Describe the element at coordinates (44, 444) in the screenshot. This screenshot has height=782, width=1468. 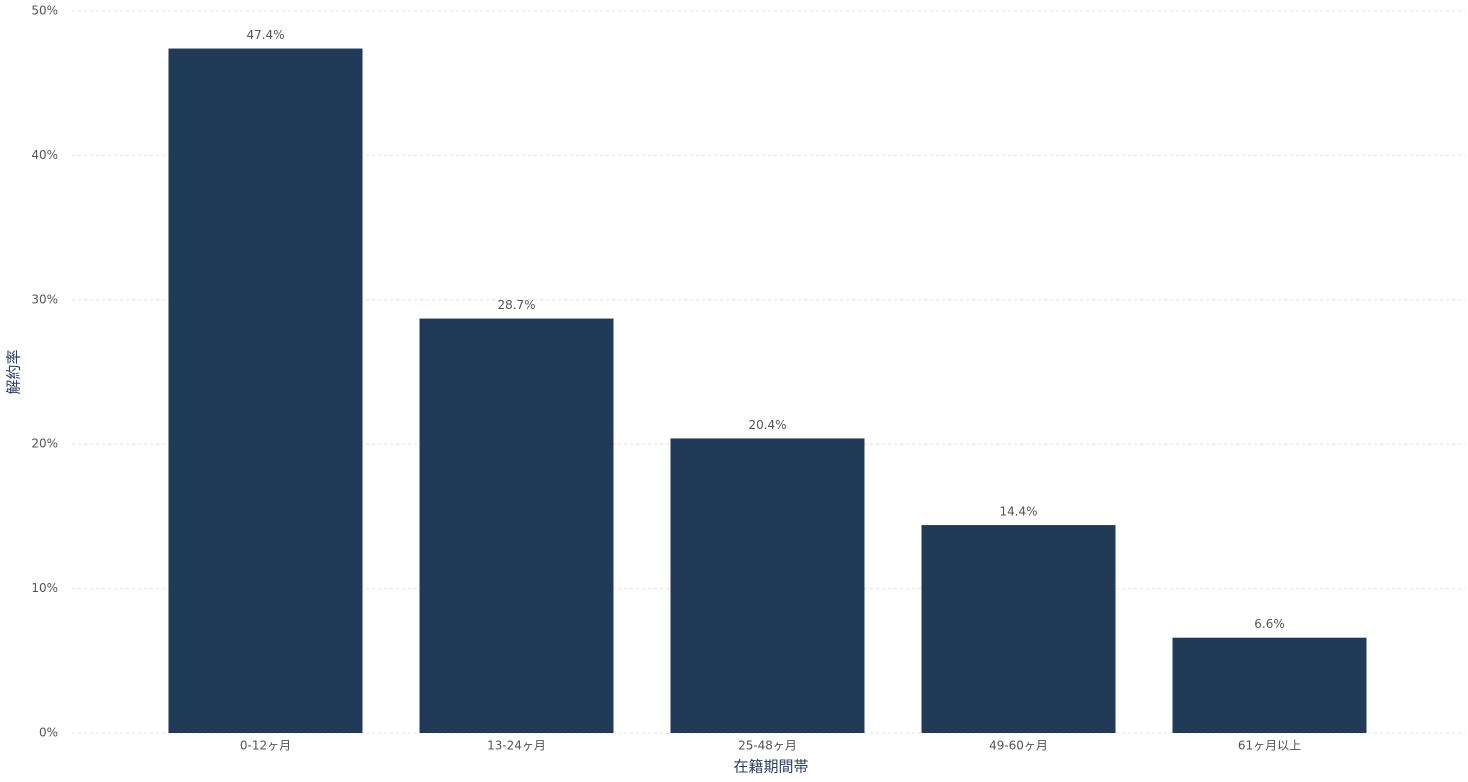
I see `y-tick-label: 20%` at that location.